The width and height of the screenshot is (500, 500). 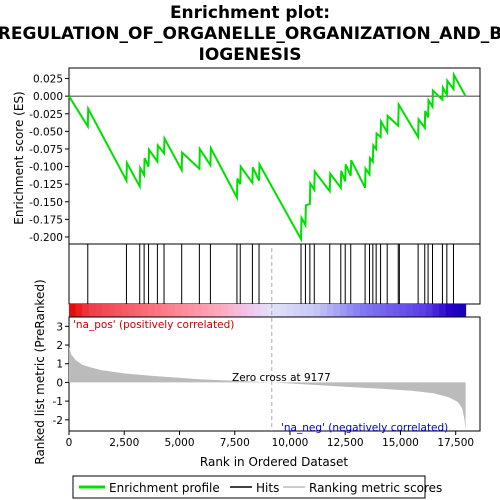 What do you see at coordinates (46, 220) in the screenshot?
I see `es-y-tick-label: -0.175` at bounding box center [46, 220].